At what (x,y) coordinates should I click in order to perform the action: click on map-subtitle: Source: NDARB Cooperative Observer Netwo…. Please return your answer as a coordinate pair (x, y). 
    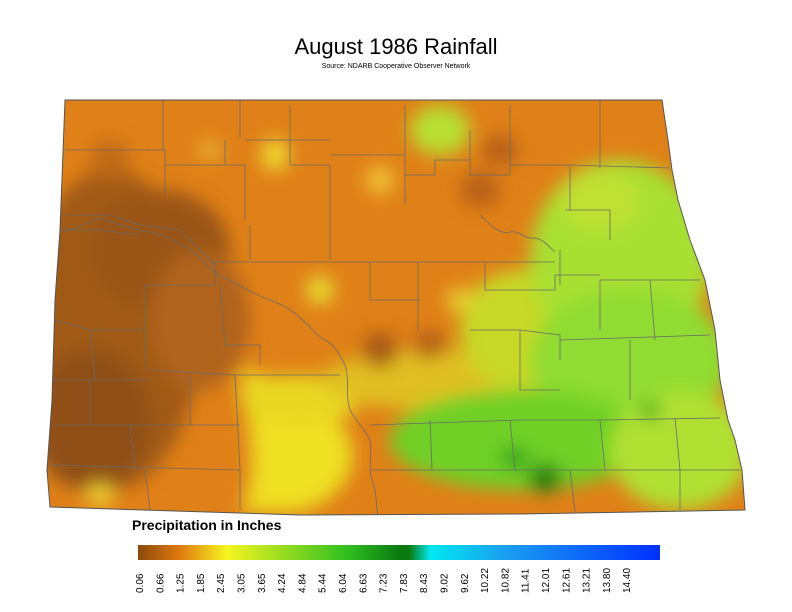
    Looking at the image, I should click on (396, 66).